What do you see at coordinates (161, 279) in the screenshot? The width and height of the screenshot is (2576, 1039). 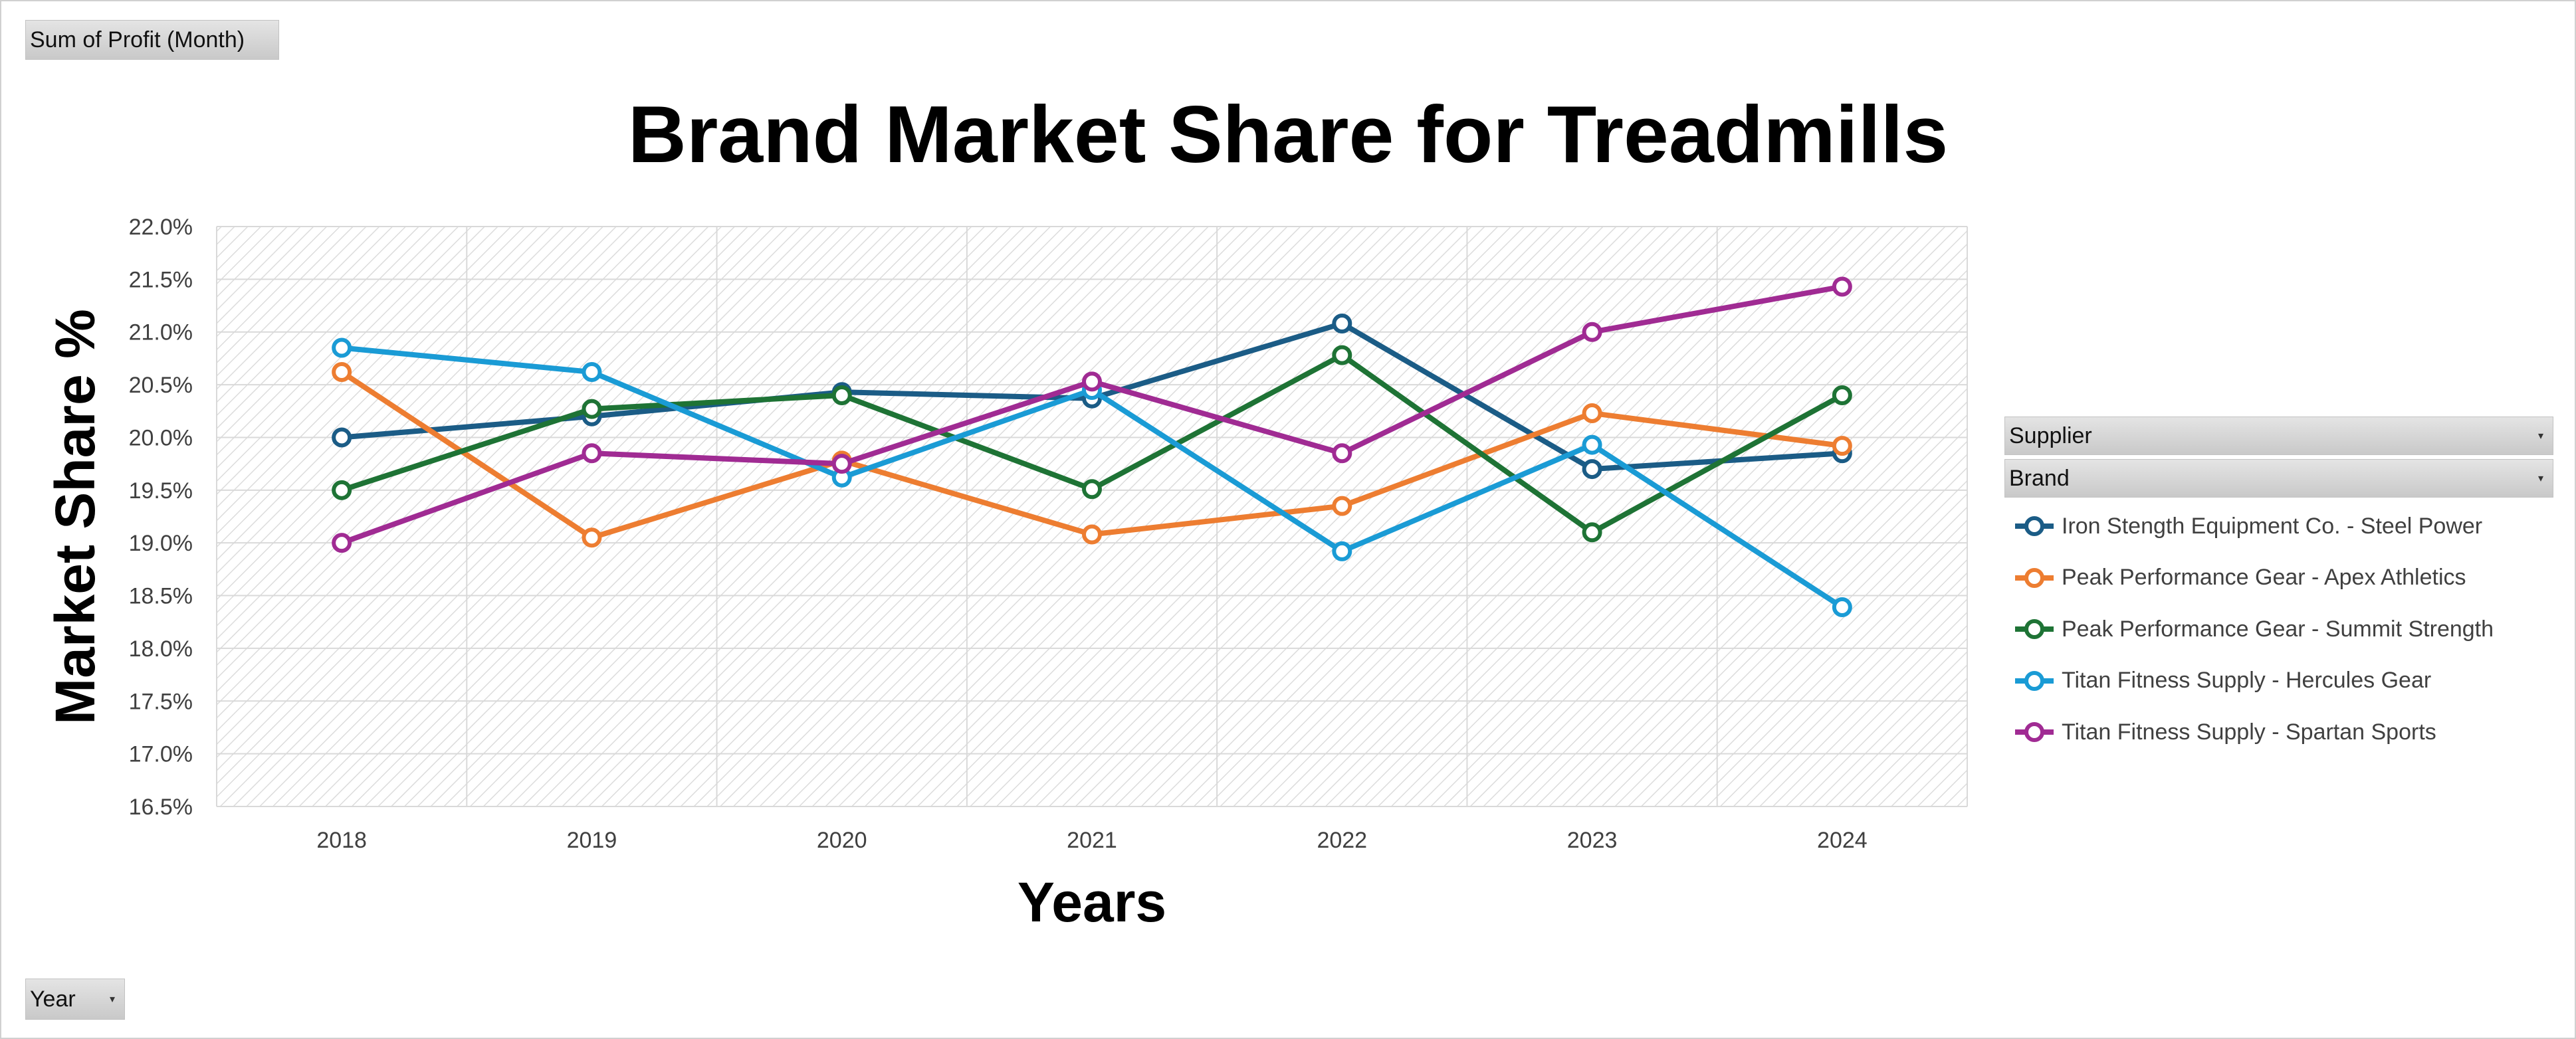 I see `y-tick-label: 21.5%` at bounding box center [161, 279].